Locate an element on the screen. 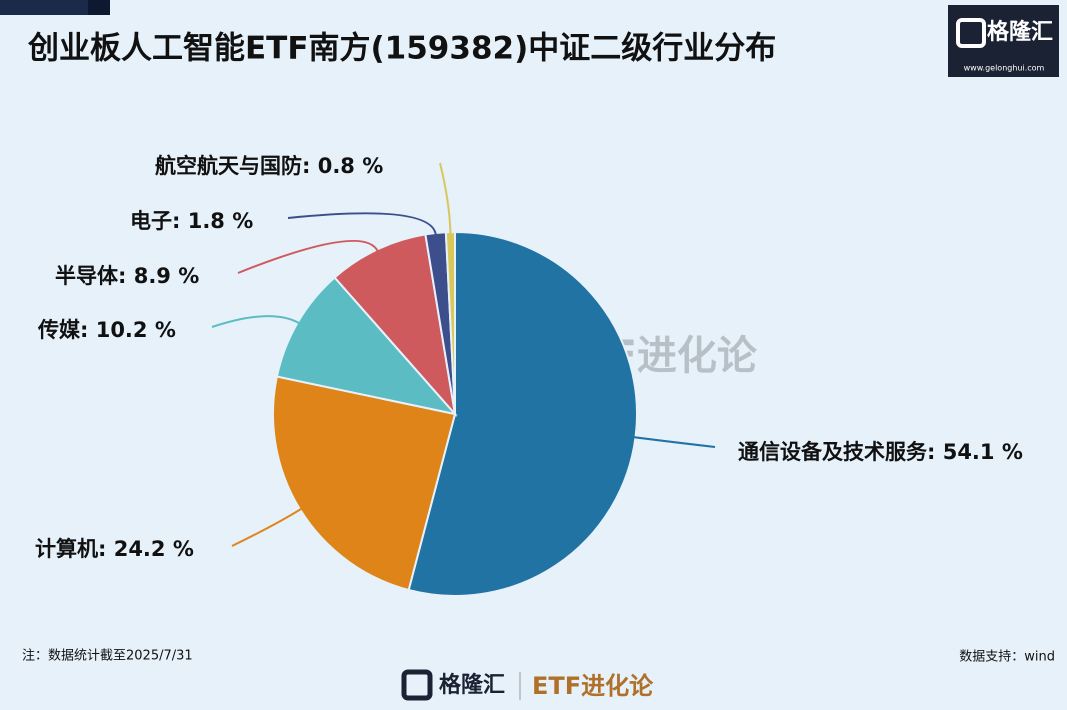 The width and height of the screenshot is (1067, 710). logo: 格隆汇 www.gelonghui.com is located at coordinates (1003, 41).